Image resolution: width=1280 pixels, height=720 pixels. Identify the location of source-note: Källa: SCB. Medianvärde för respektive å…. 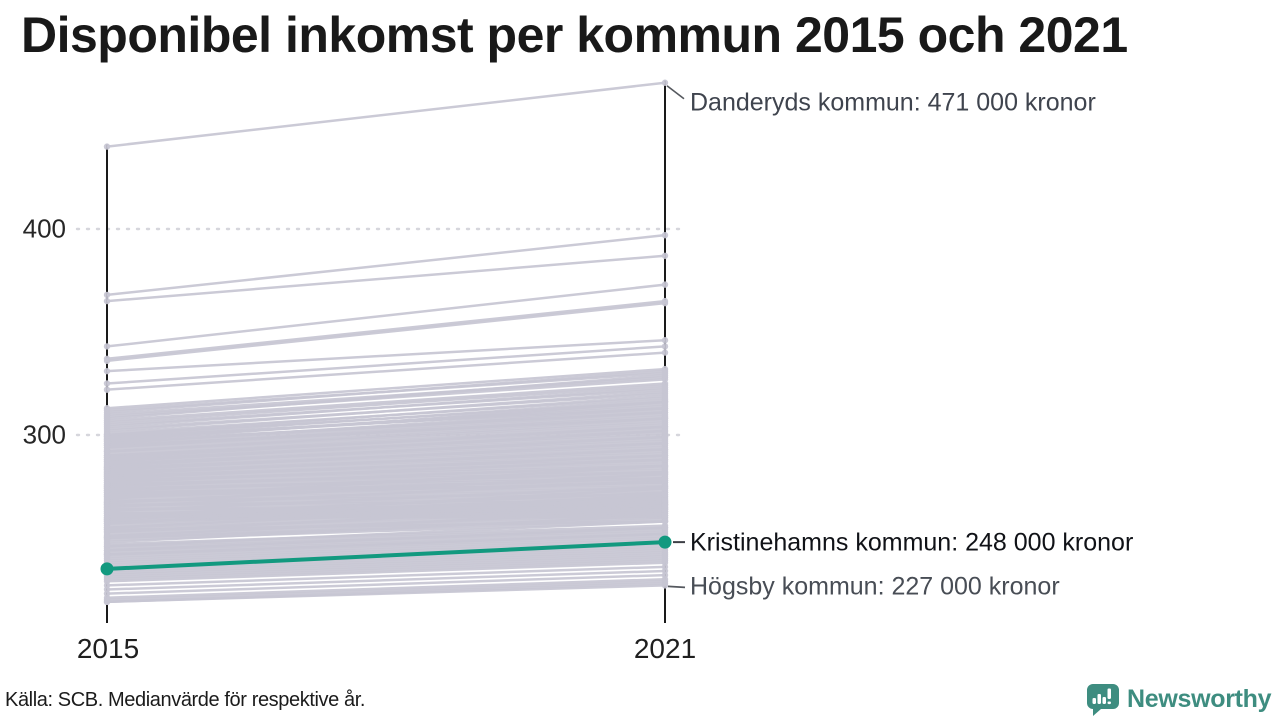
(185, 700).